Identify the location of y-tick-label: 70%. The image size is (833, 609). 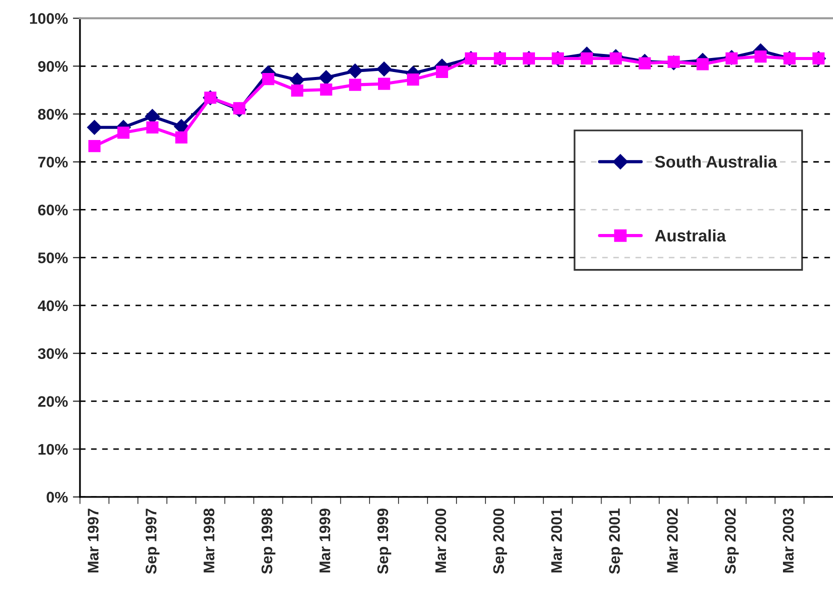
(53, 162).